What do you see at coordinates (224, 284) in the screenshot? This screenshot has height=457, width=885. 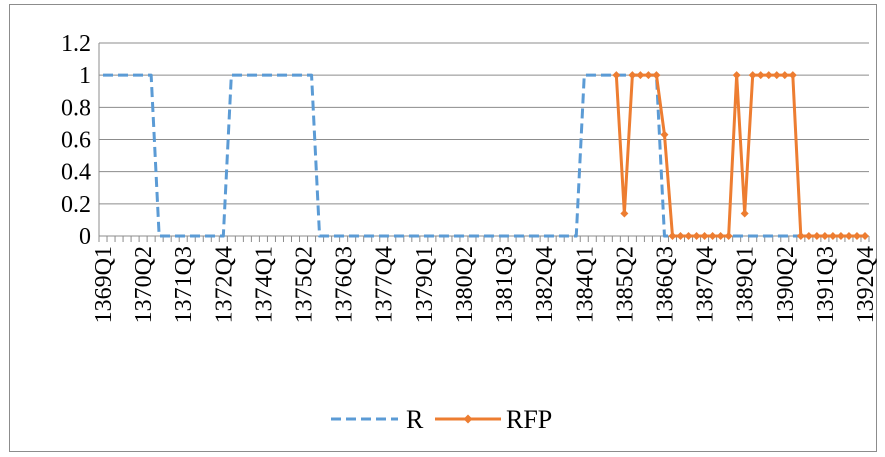 I see `x-tick-label: 1372Q4` at bounding box center [224, 284].